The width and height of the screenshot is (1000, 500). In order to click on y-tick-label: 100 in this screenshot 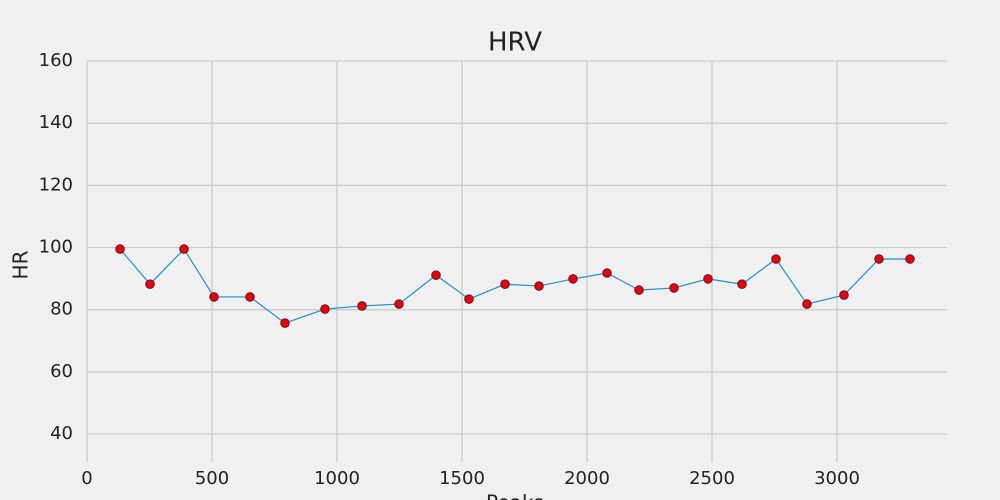, I will do `click(56, 247)`.